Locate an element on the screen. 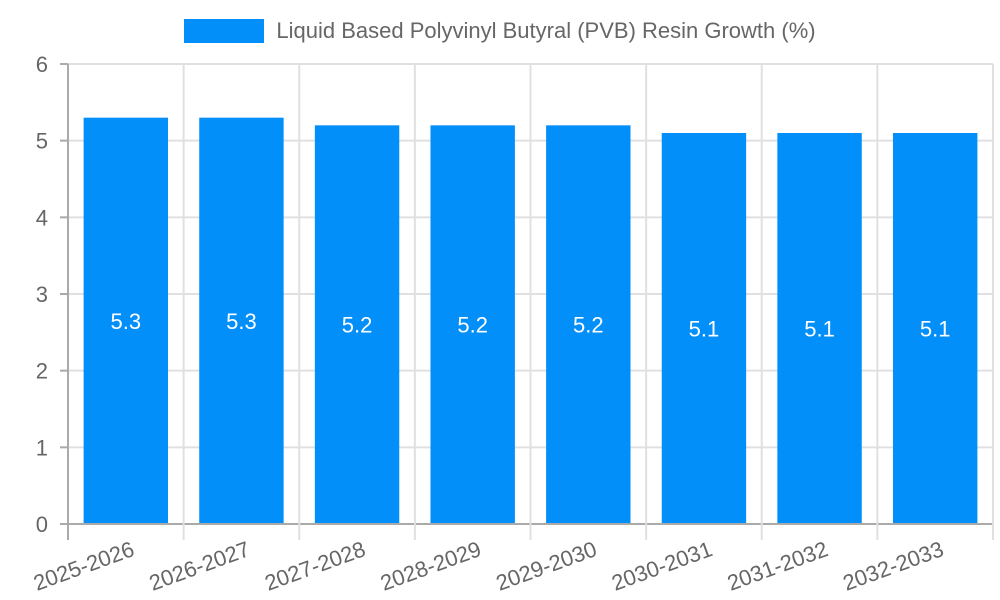 The width and height of the screenshot is (1000, 600). x-tick-label: 2030-2031 is located at coordinates (661, 565).